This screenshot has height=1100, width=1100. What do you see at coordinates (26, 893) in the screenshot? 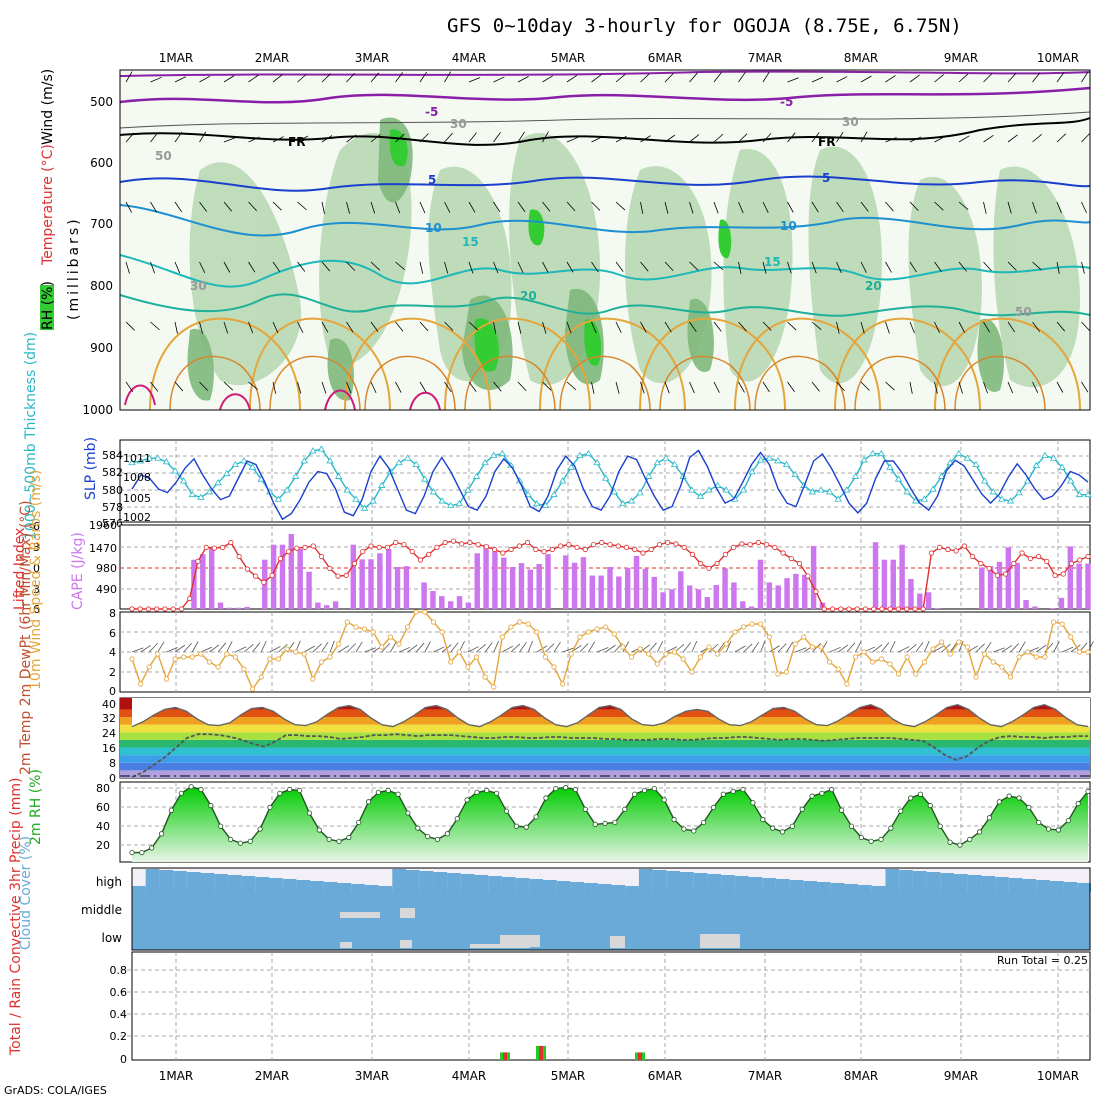
I see `cloud-axis-label: Cloud Cover (%)` at bounding box center [26, 893].